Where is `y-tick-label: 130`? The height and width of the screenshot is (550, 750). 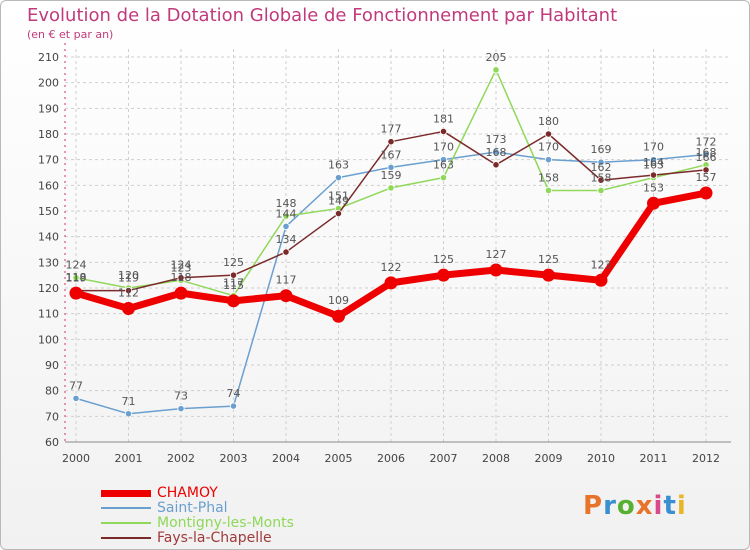 y-tick-label: 130 is located at coordinates (48, 262).